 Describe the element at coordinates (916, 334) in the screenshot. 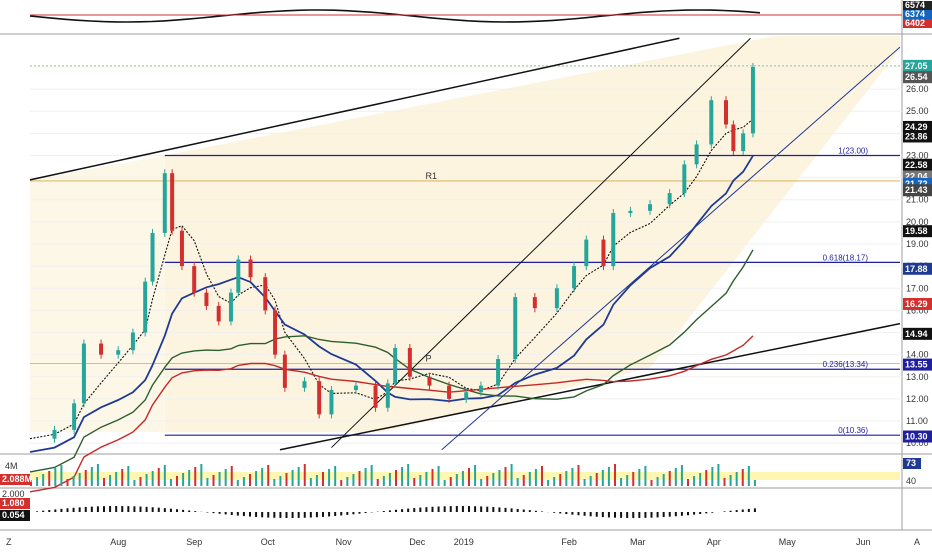

I see `price-badge-label: 14.94` at that location.